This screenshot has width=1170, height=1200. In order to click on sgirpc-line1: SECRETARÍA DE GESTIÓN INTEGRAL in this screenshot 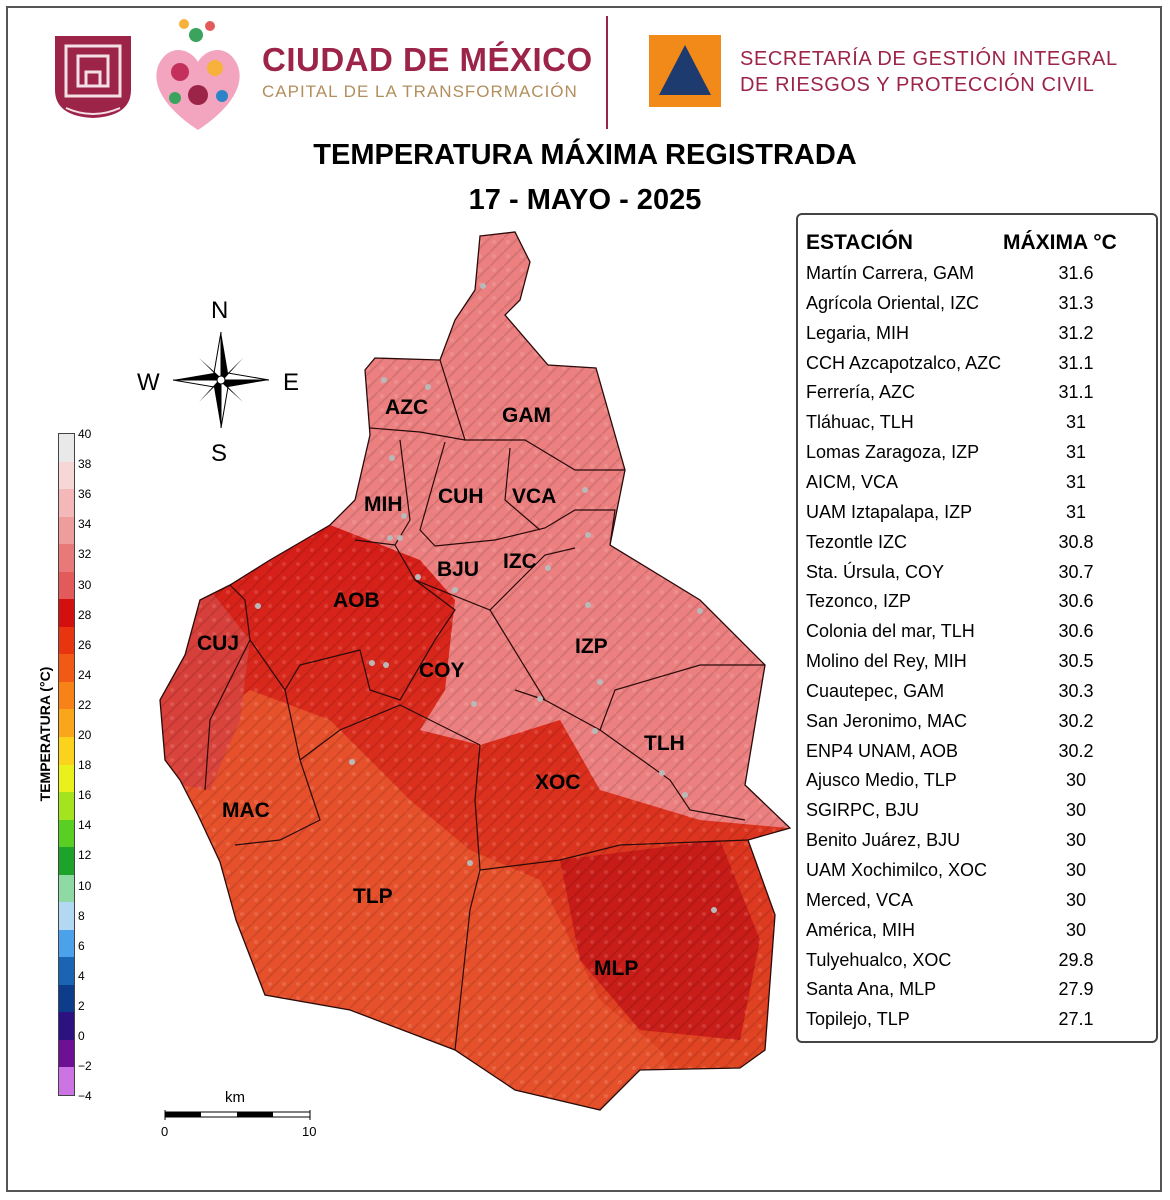, I will do `click(929, 59)`.